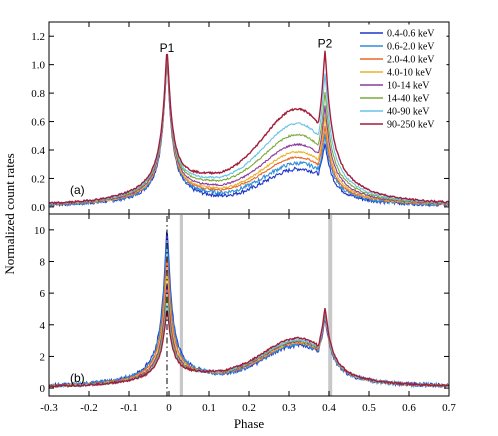  What do you see at coordinates (43, 262) in the screenshot?
I see `y-tick-label: 8` at bounding box center [43, 262].